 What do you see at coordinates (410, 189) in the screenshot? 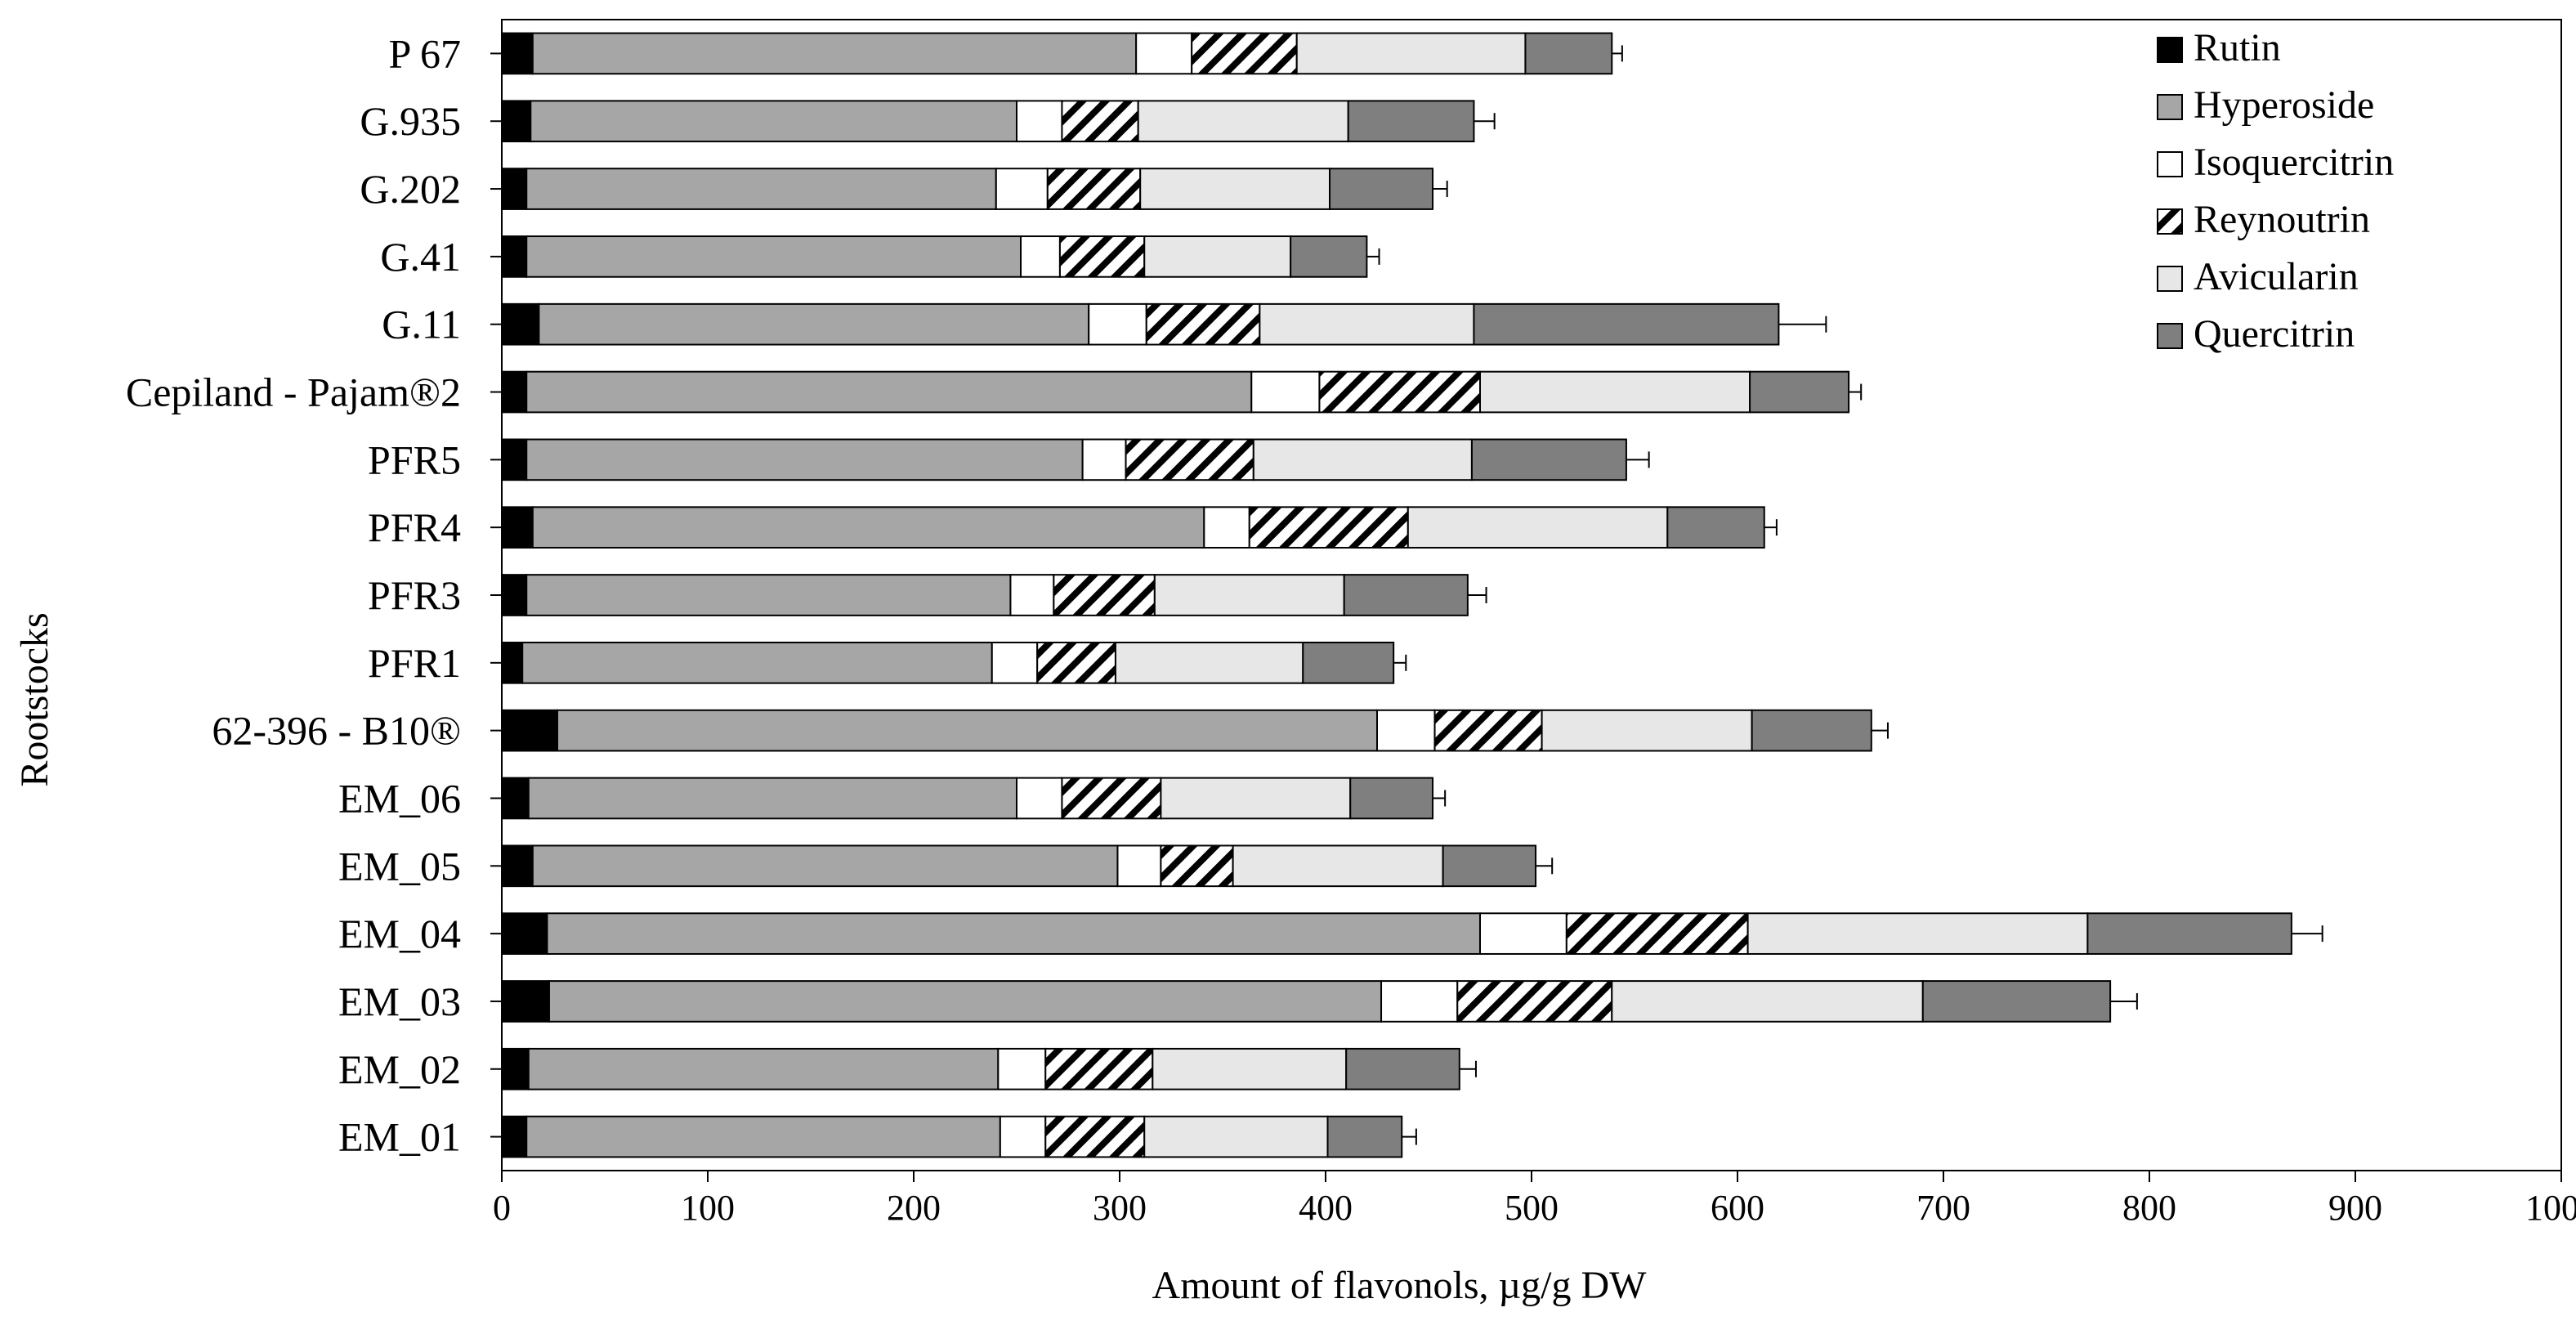
I see `y-category-label: G.202` at bounding box center [410, 189].